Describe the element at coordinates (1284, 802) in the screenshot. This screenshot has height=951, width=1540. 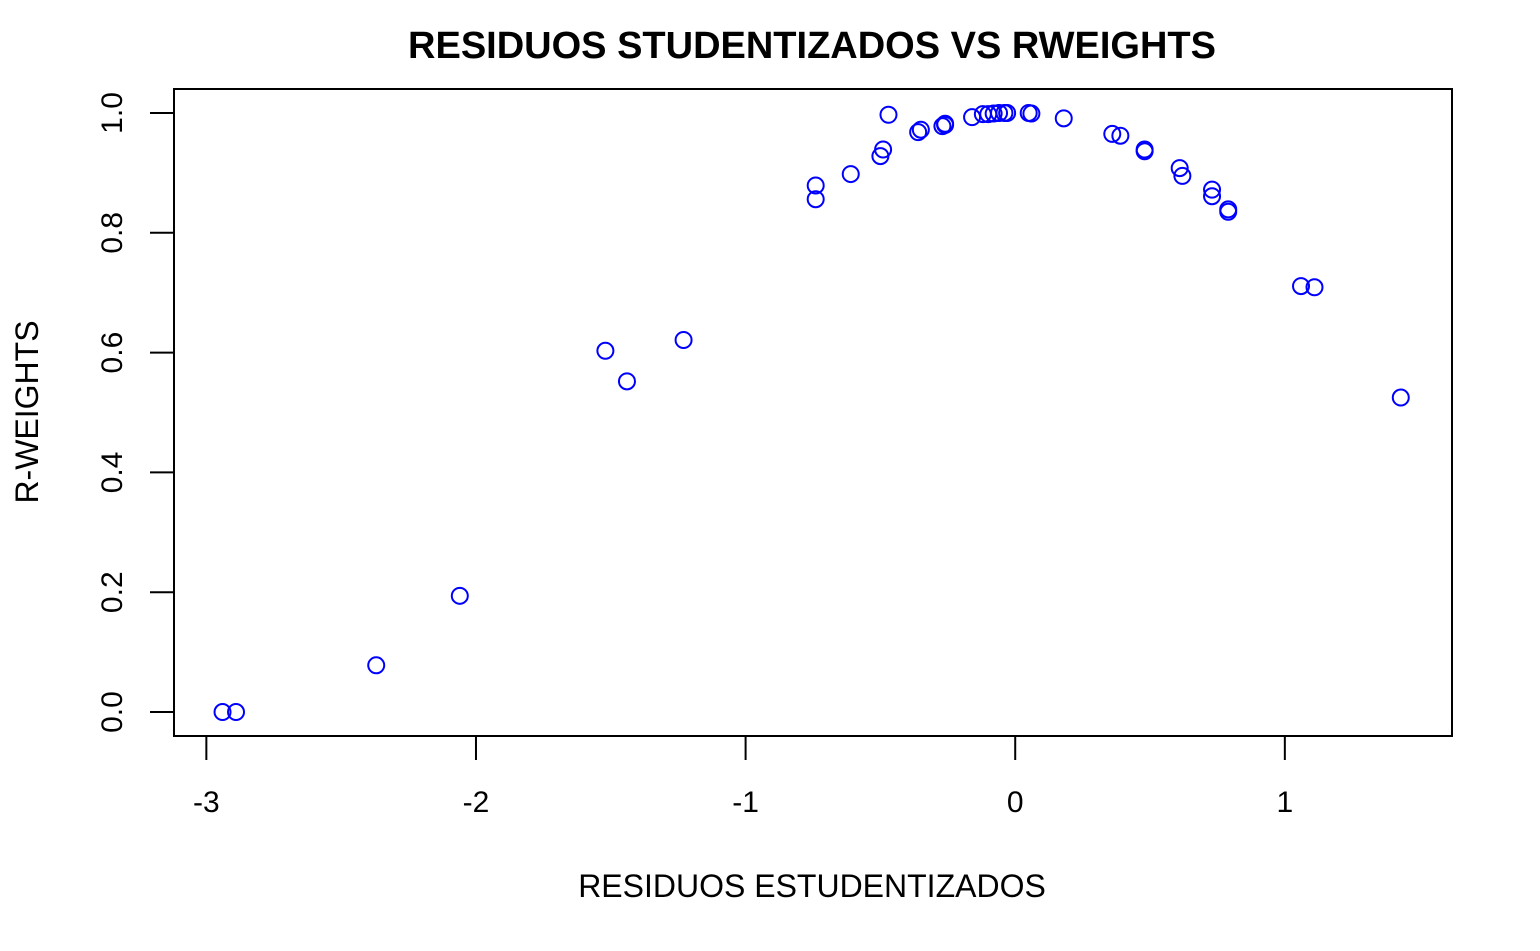
I see `x-tick-label: 1` at that location.